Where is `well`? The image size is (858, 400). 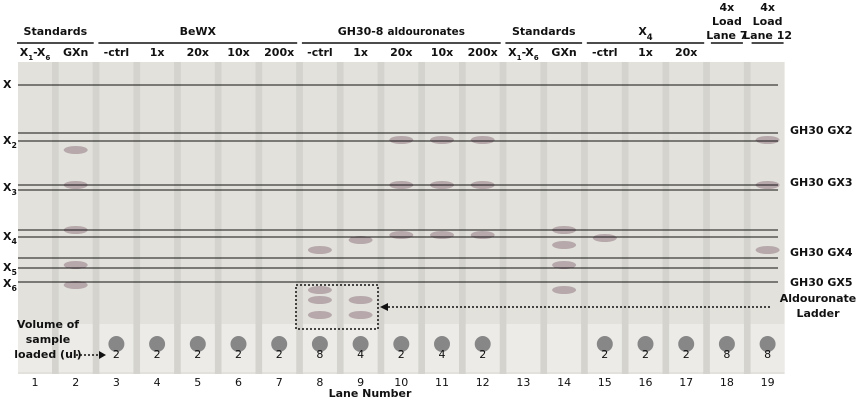 well is located at coordinates (75, 348).